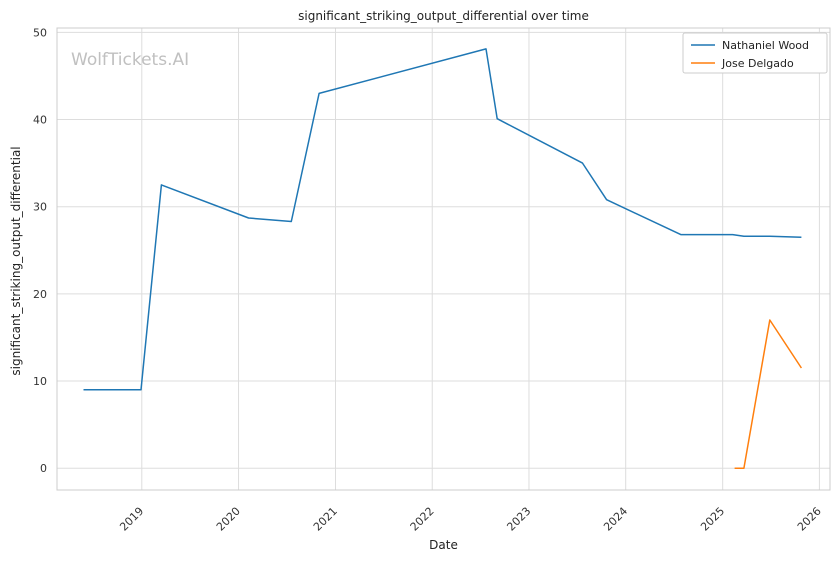 The width and height of the screenshot is (840, 561). What do you see at coordinates (470, 519) in the screenshot?
I see `x-axis-ticks: 2019 2020 2021 2022 2023 2024 2025 2026` at bounding box center [470, 519].